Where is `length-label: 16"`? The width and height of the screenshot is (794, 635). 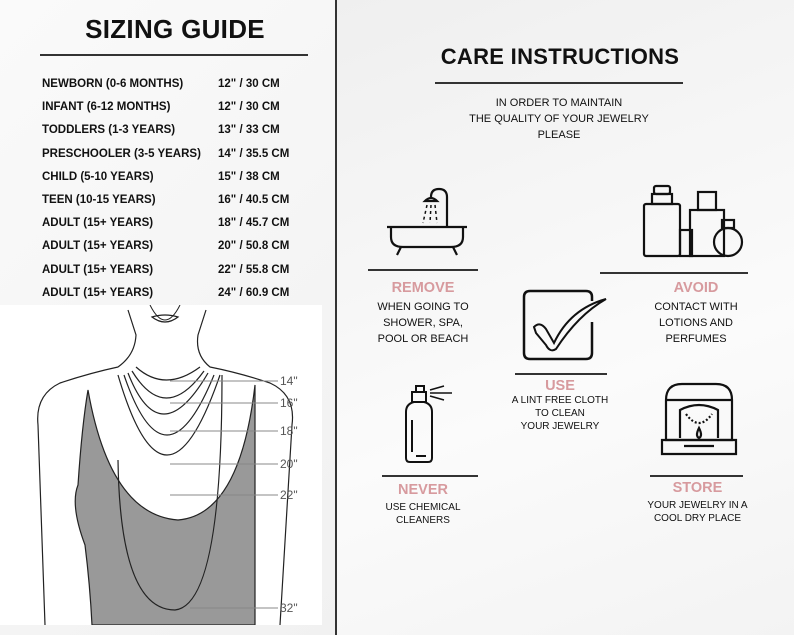 length-label: 16" is located at coordinates (289, 403).